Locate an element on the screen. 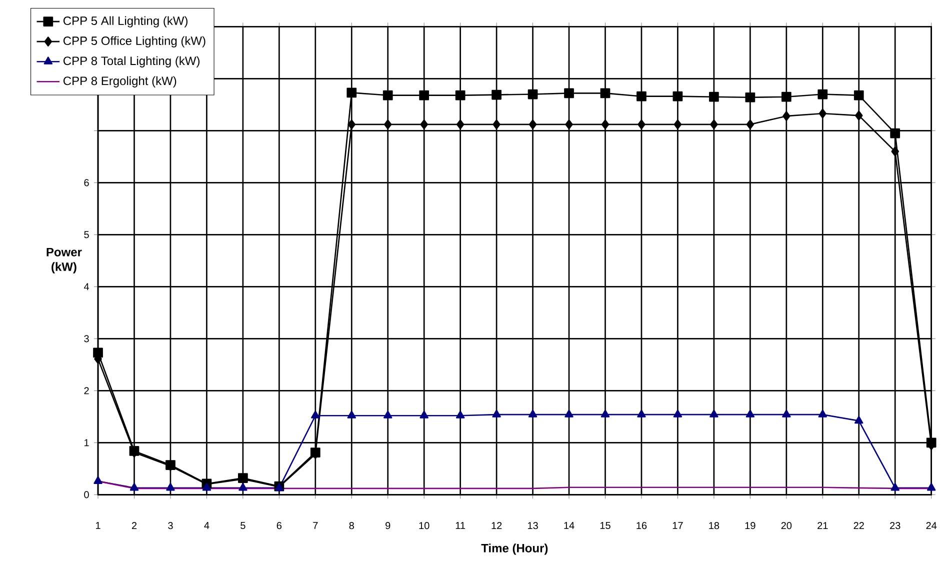  x-tick-label: 12 is located at coordinates (497, 526).